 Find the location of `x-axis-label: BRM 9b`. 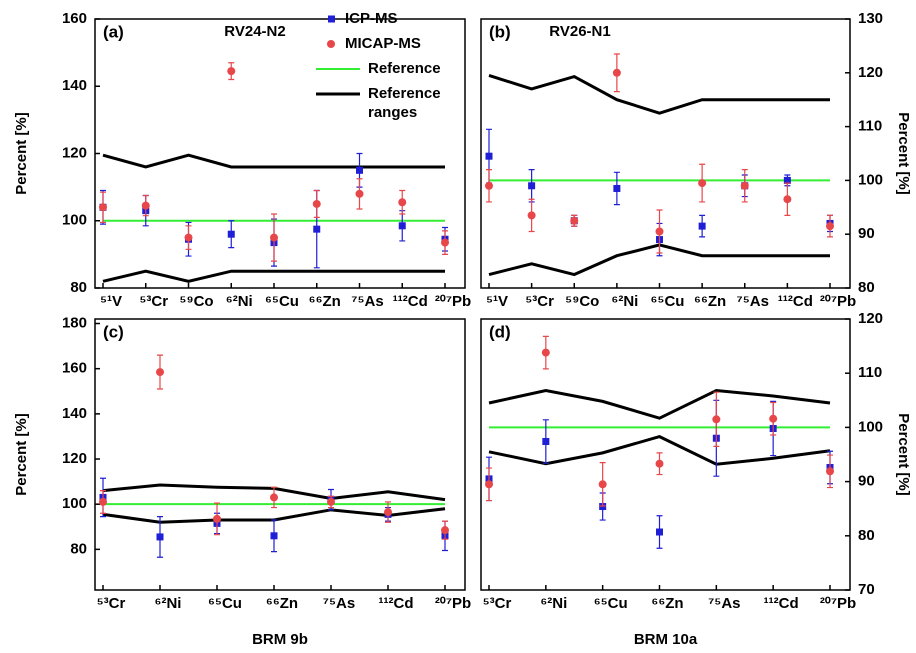

x-axis-label: BRM 9b is located at coordinates (280, 639).